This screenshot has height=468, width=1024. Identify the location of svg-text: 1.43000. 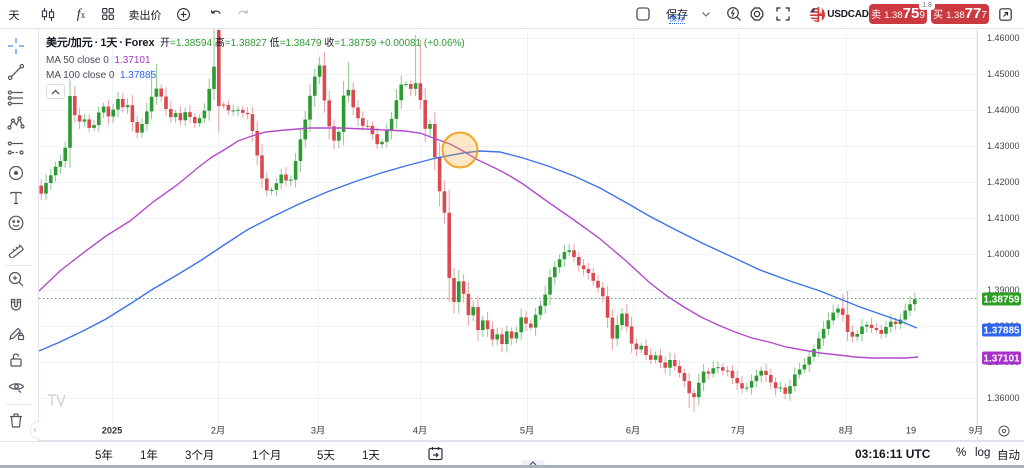
(1003, 146).